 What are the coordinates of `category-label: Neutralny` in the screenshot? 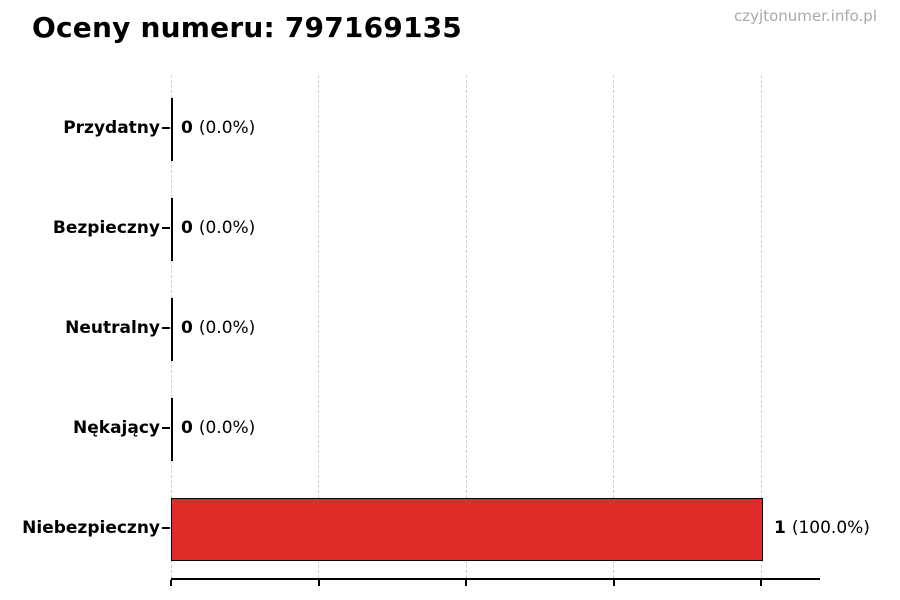 It's located at (112, 328).